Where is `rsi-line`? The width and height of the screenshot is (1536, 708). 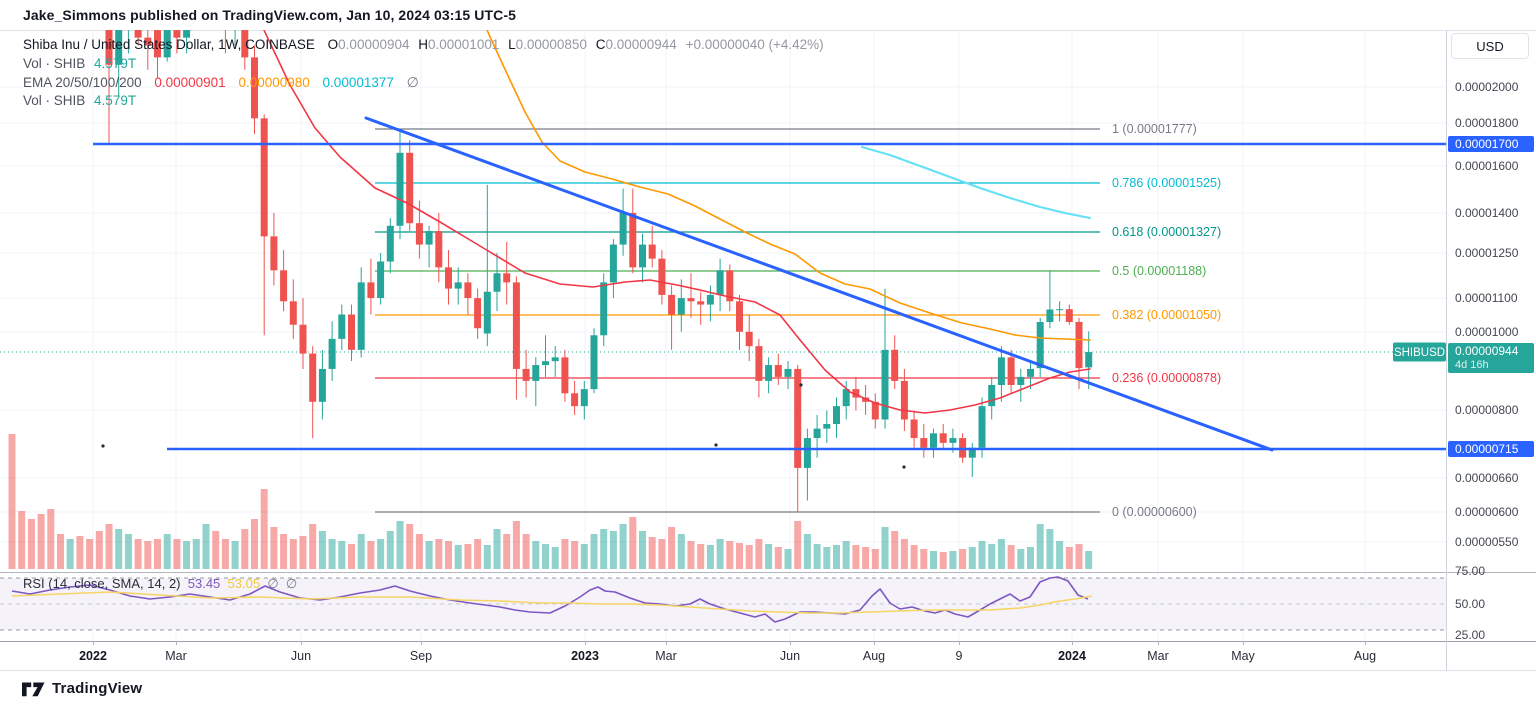 rsi-line is located at coordinates (550, 599).